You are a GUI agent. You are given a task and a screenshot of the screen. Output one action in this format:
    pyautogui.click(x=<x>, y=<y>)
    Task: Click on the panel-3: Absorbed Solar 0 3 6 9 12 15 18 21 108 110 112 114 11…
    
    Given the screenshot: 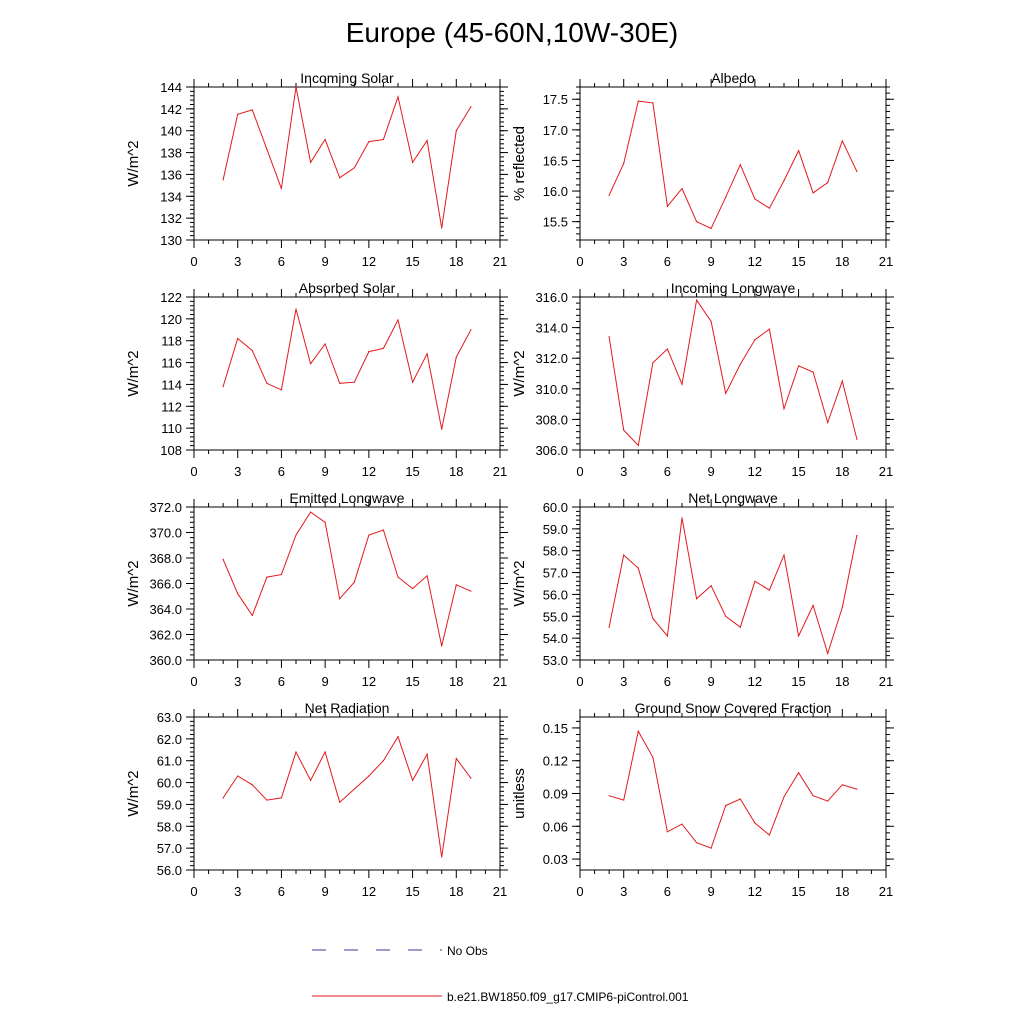 What is the action you would take?
    pyautogui.click(x=316, y=379)
    